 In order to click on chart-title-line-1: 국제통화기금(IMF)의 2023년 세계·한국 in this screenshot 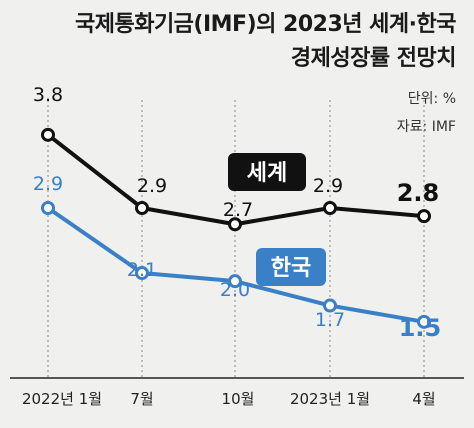, I will do `click(265, 24)`.